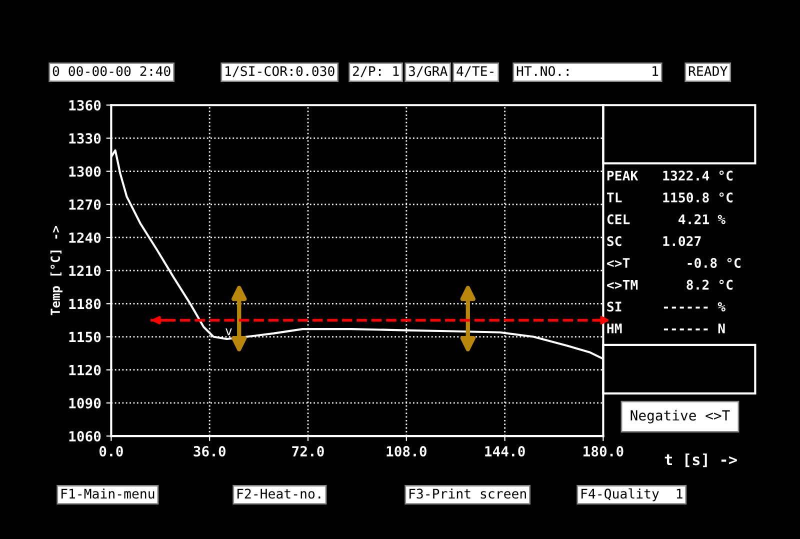  What do you see at coordinates (666, 307) in the screenshot?
I see `text: SI ------ %` at bounding box center [666, 307].